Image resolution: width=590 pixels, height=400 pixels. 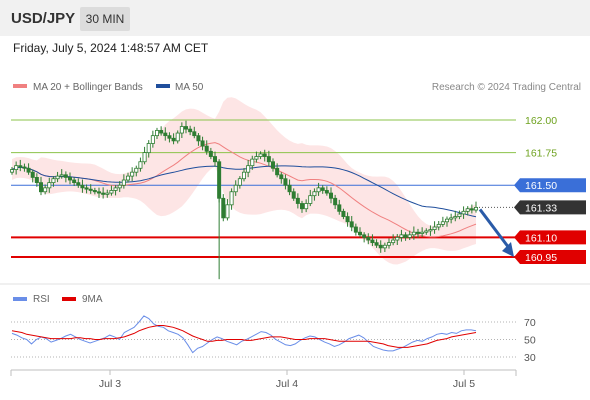 I want to click on level-badge-4: 161.10, so click(x=550, y=237).